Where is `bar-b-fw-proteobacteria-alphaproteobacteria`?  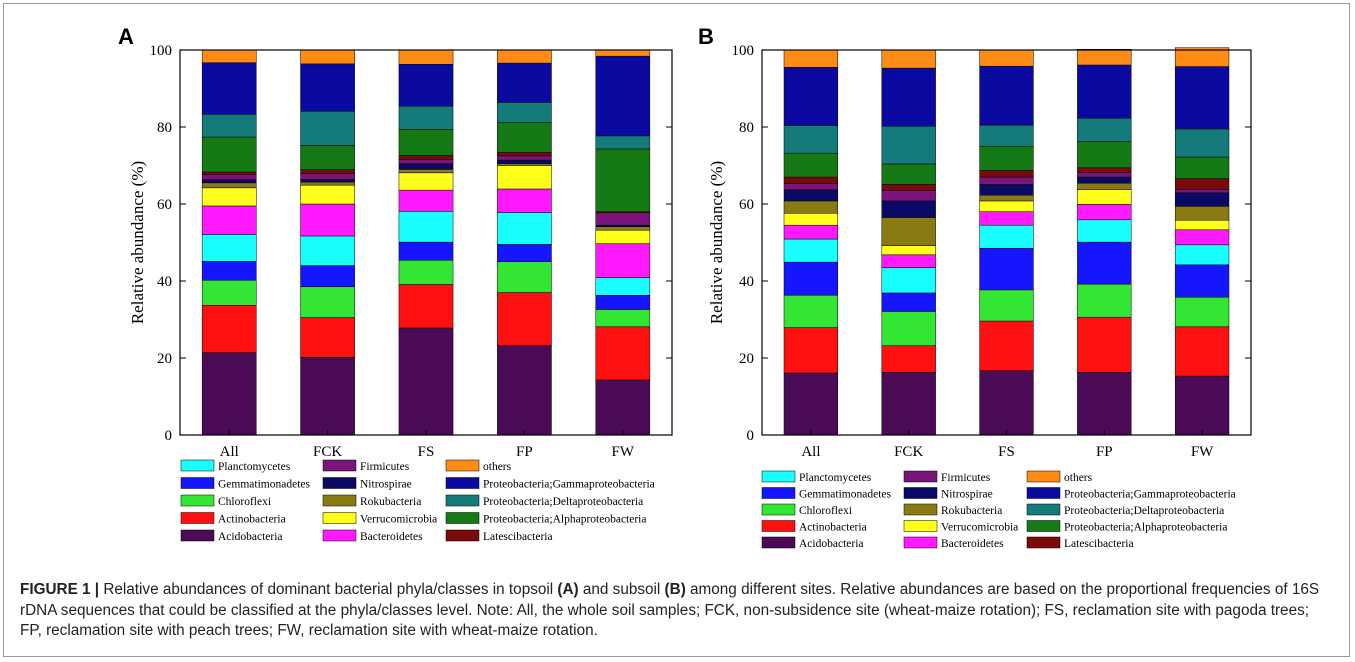
bar-b-fw-proteobacteria-alphaproteobacteria is located at coordinates (1202, 167).